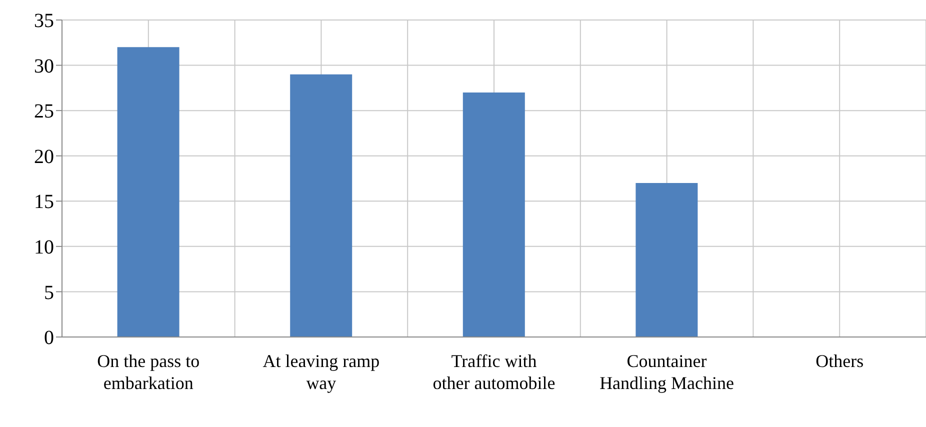  Describe the element at coordinates (667, 372) in the screenshot. I see `x-tick-label: Countainer Handling Machine` at that location.